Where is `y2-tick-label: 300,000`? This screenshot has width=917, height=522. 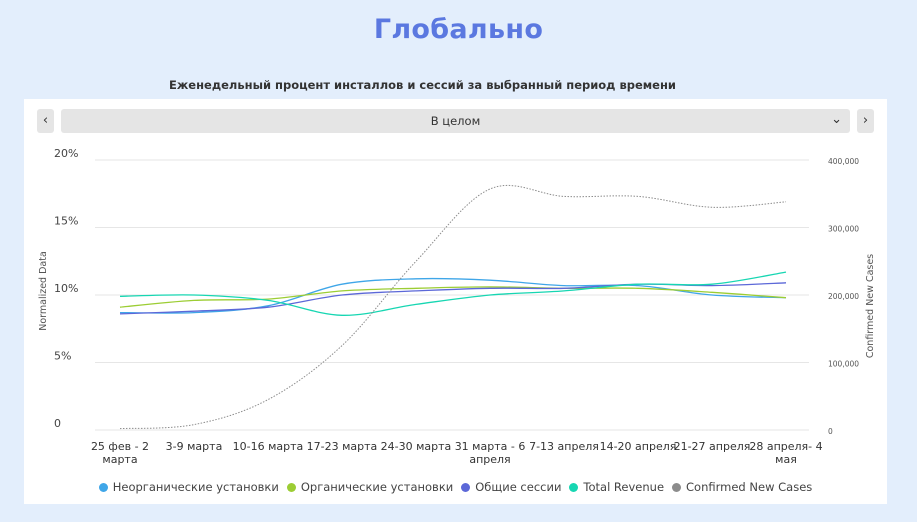
y2-tick-label: 300,000 is located at coordinates (843, 229).